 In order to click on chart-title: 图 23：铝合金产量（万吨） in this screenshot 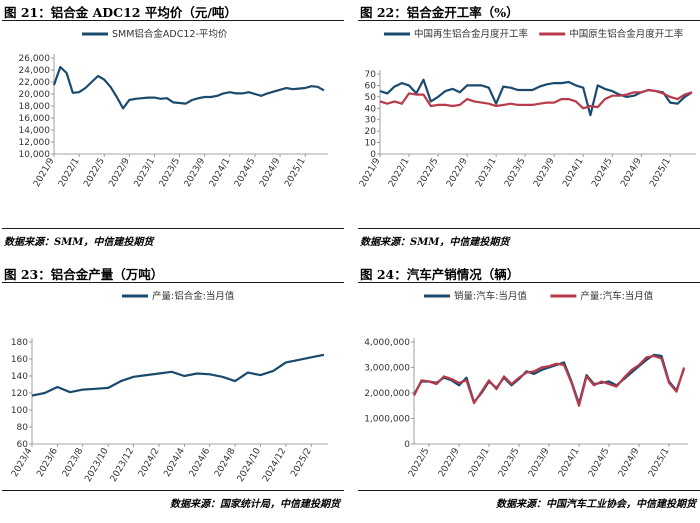, I will do `click(84, 274)`.